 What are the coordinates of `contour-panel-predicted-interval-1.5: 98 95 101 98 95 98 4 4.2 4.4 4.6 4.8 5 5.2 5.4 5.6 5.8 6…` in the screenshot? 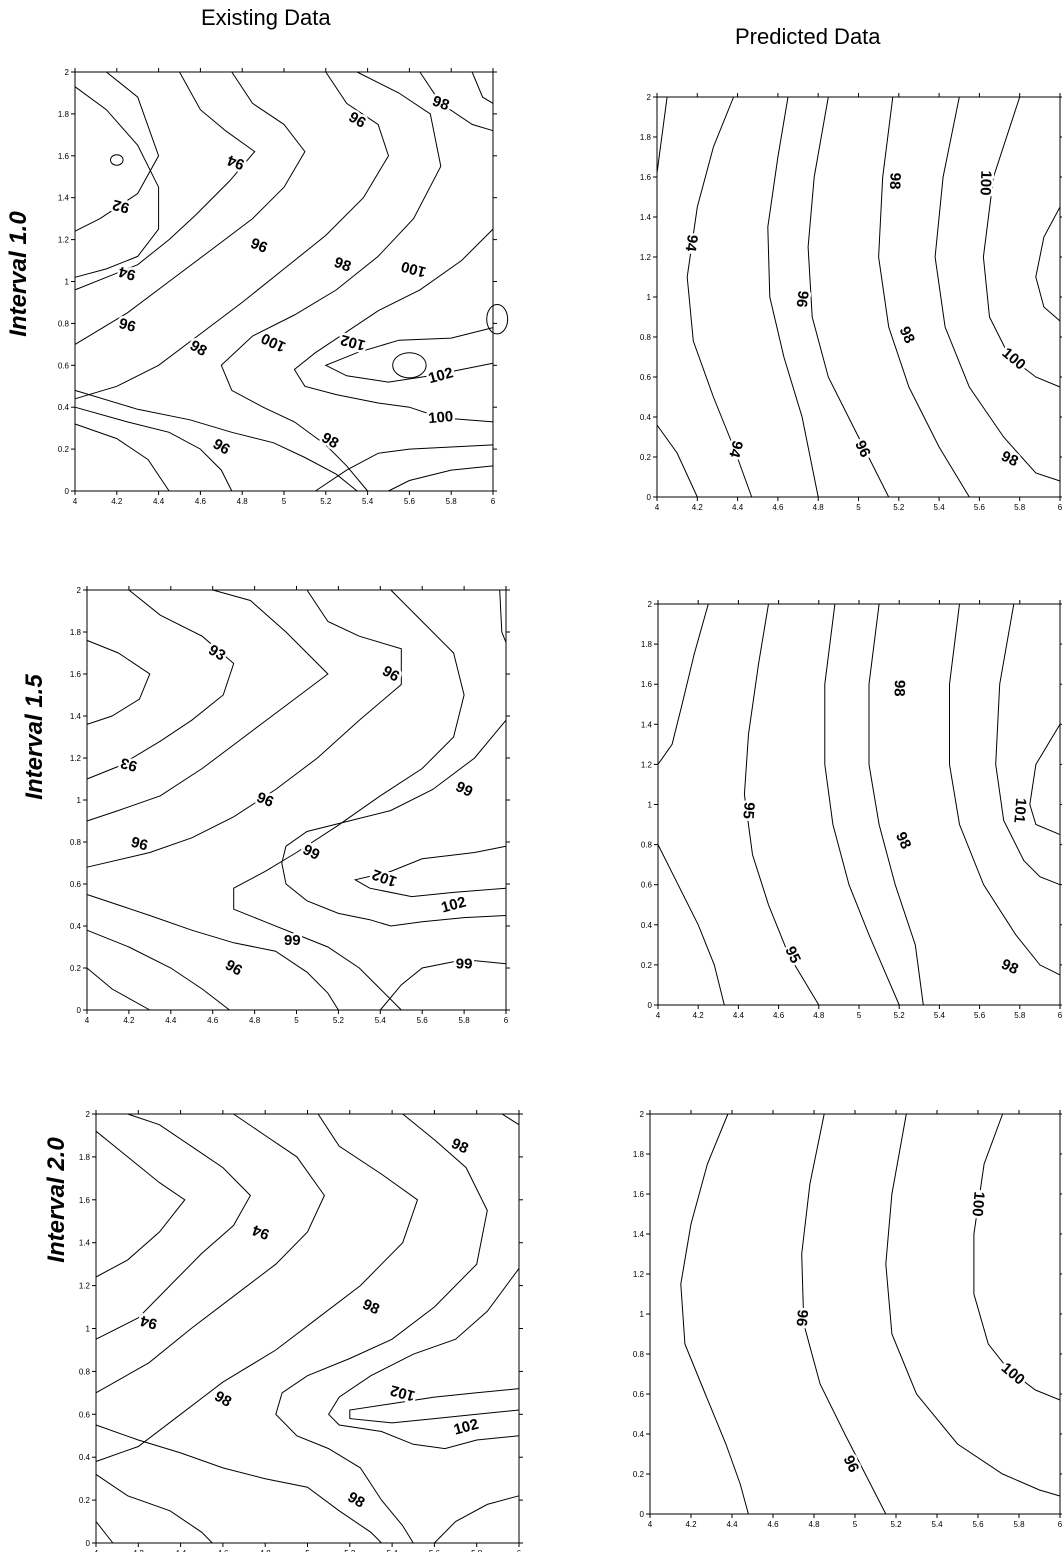 It's located at (851, 810).